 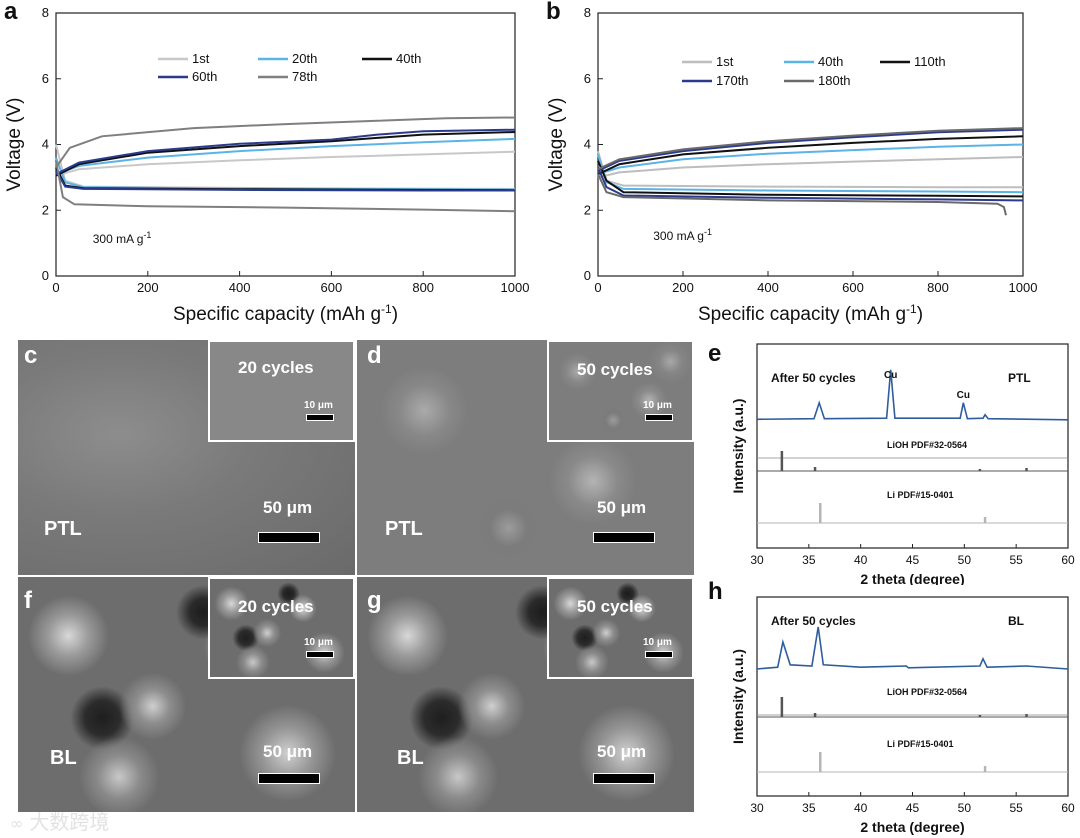 I want to click on series-20th-charge, so click(x=285, y=156).